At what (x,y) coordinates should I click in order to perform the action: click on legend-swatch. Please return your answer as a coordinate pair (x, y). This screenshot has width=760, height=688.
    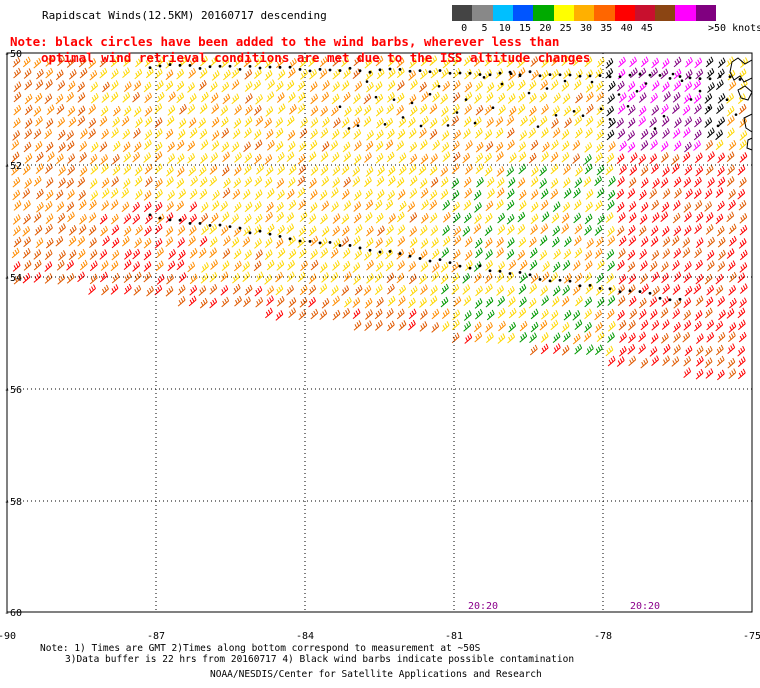
    Looking at the image, I should click on (523, 13).